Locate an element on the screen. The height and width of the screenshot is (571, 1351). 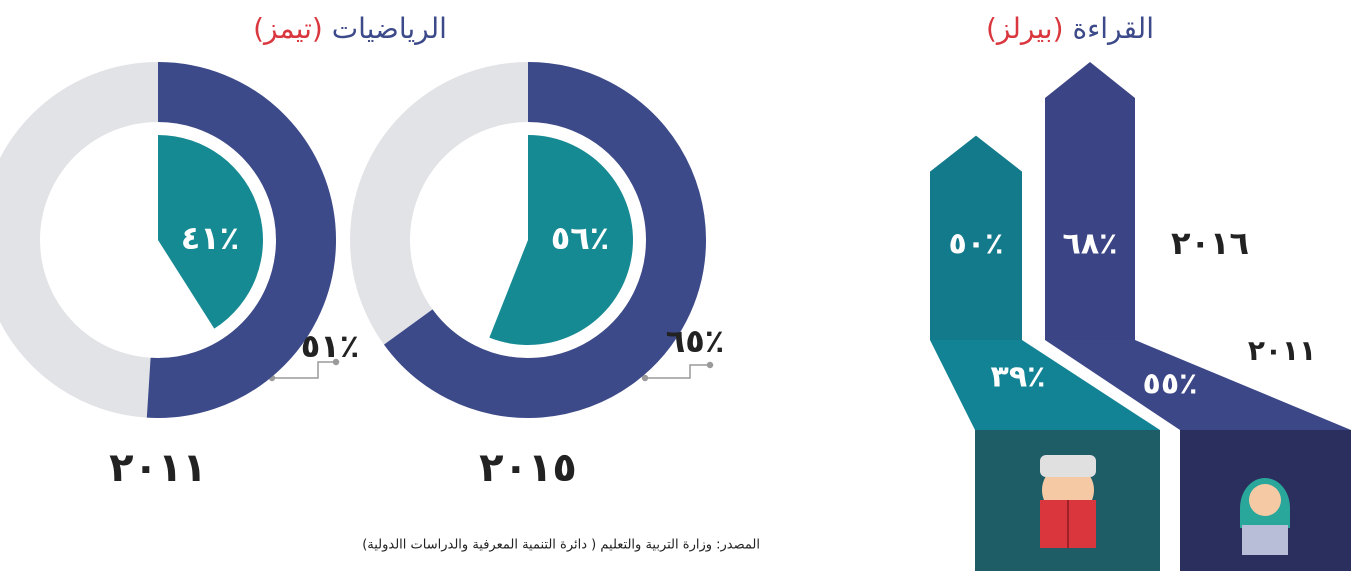
title-main: الرياضيات is located at coordinates (389, 28).